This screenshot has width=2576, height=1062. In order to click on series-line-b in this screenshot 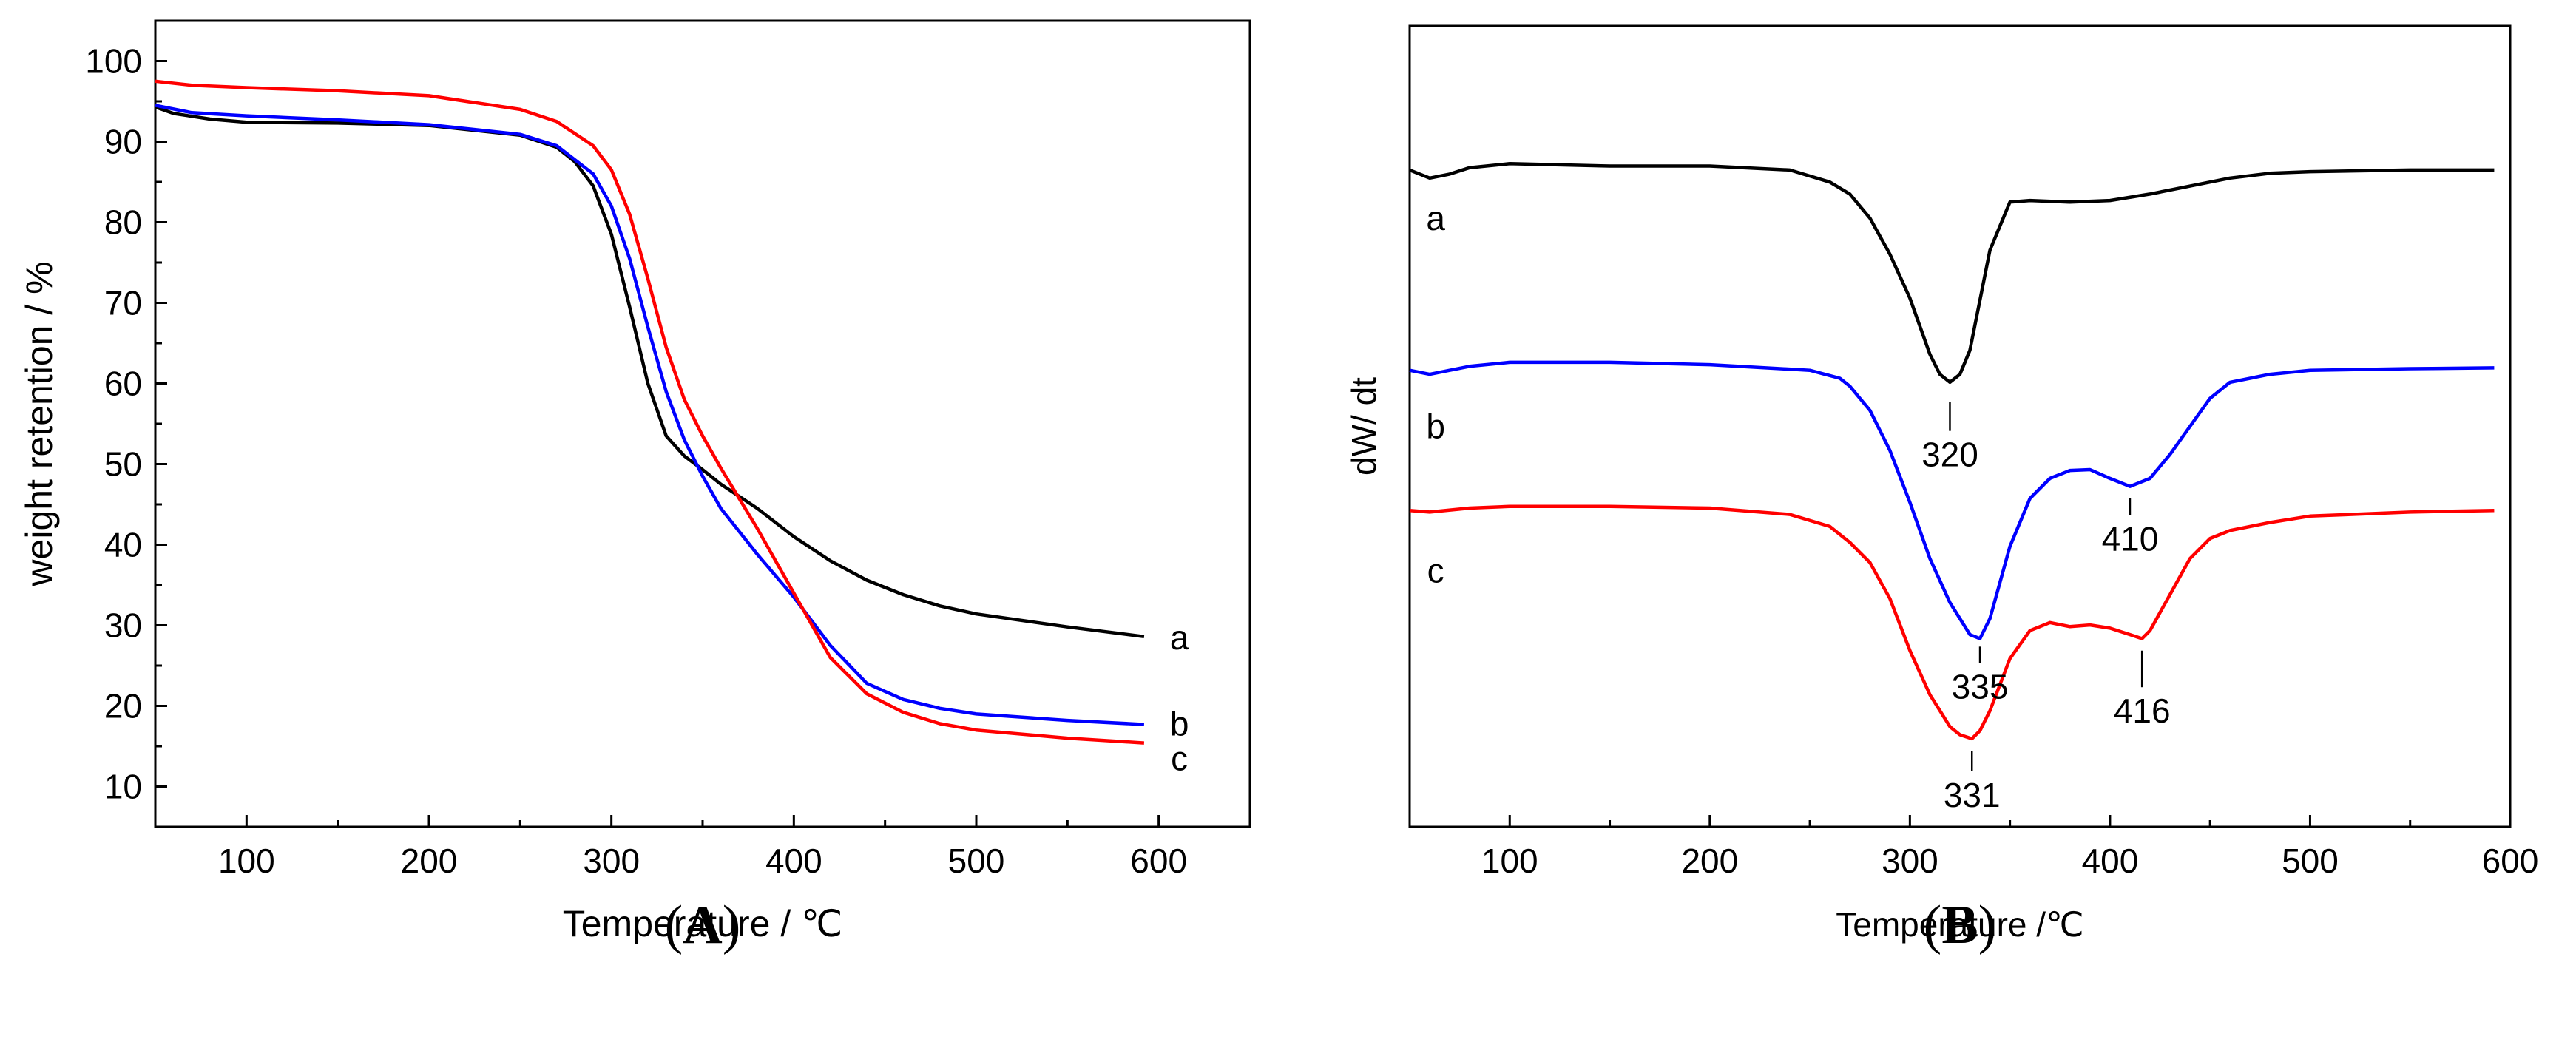, I will do `click(1952, 500)`.